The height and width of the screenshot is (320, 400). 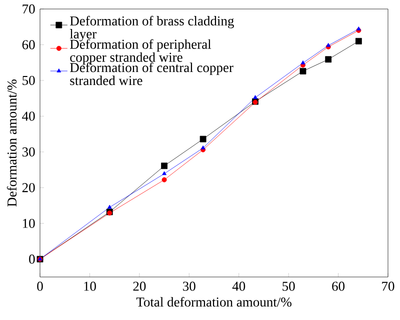 I want to click on x-tick-label: 60, so click(x=338, y=286).